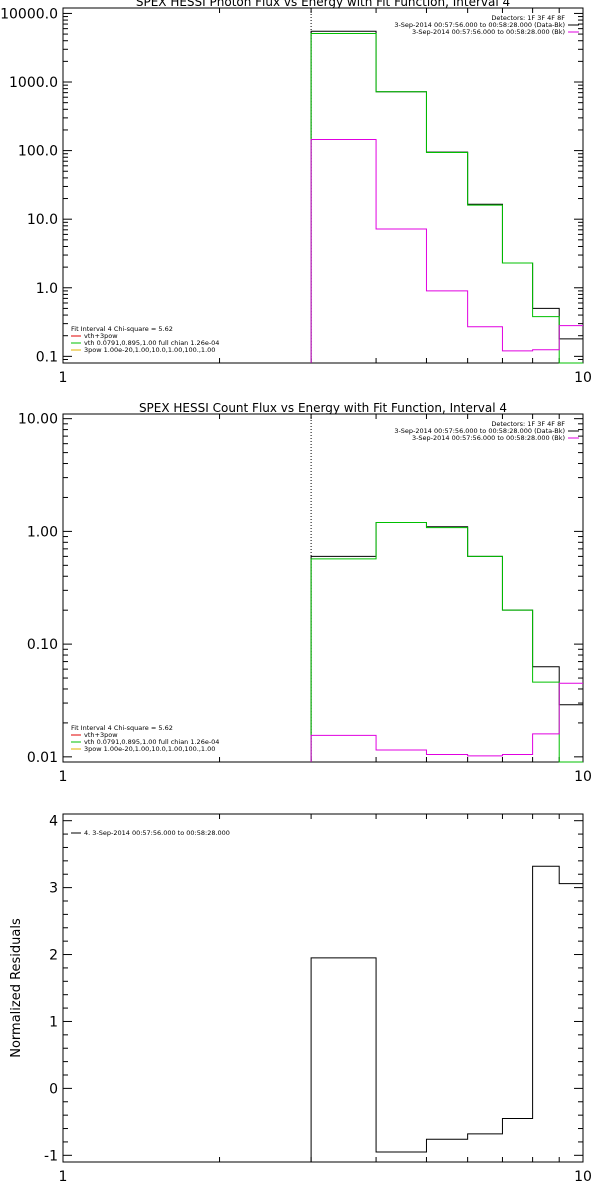  I want to click on y-tick-label: 0, so click(53, 1089).